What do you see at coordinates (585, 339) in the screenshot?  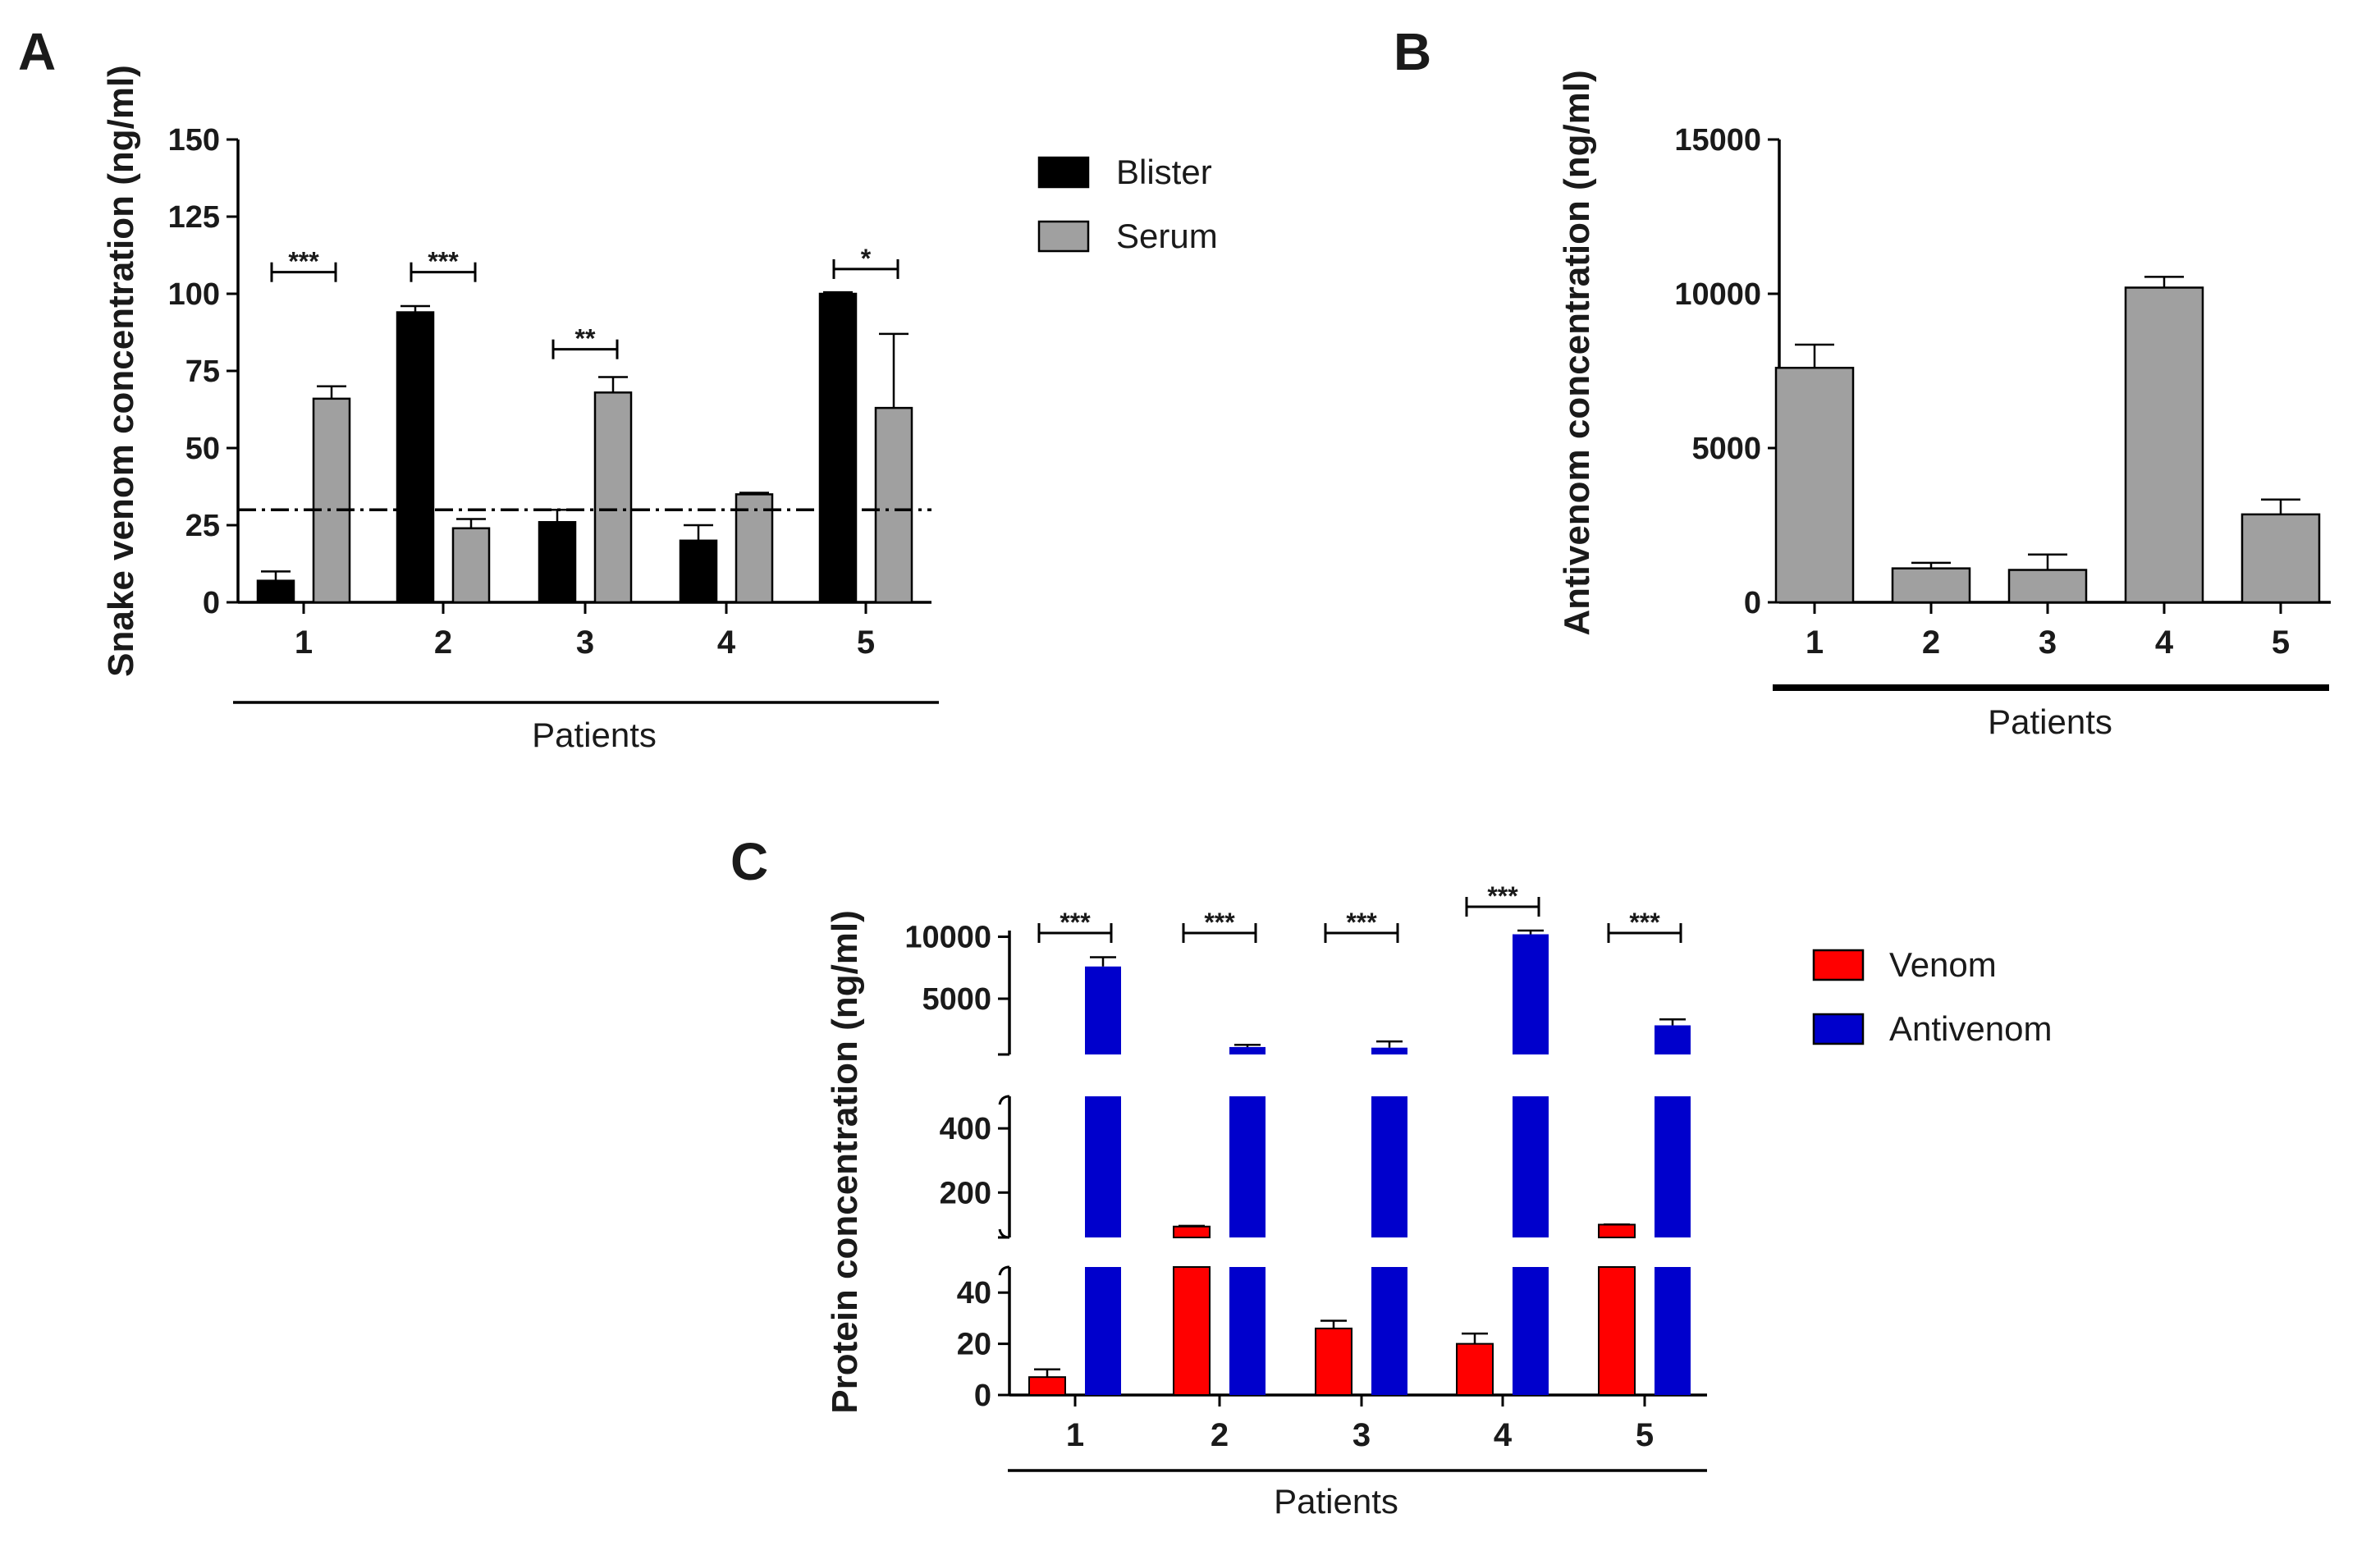 I see `a-sig-3-label: **` at bounding box center [585, 339].